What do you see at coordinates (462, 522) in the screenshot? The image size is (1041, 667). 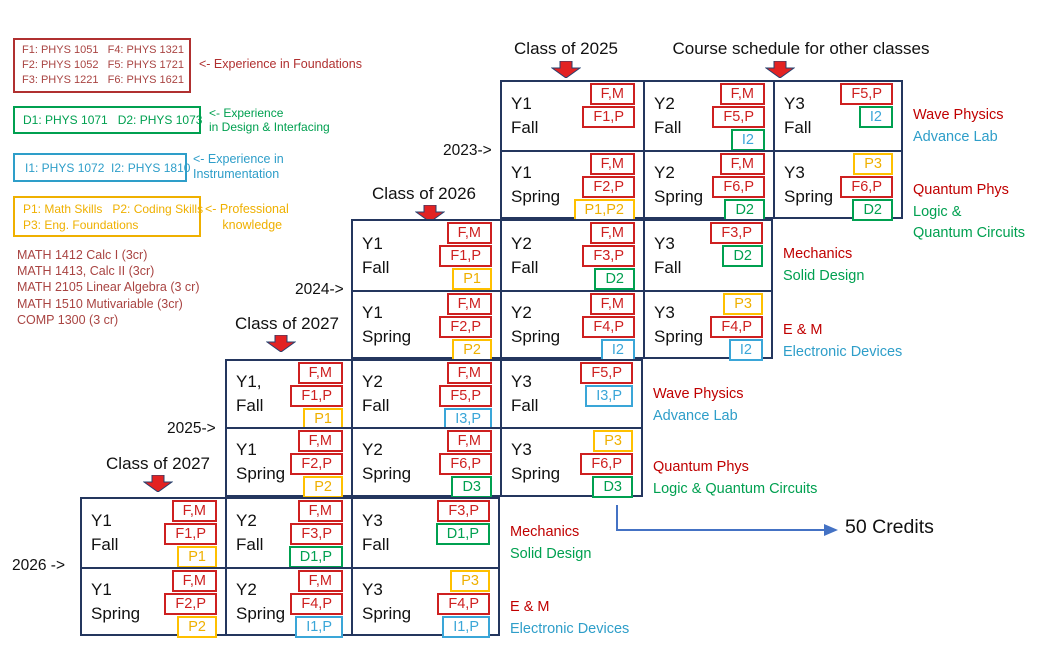 I see `course-badge-stack: F3,P D1,P` at bounding box center [462, 522].